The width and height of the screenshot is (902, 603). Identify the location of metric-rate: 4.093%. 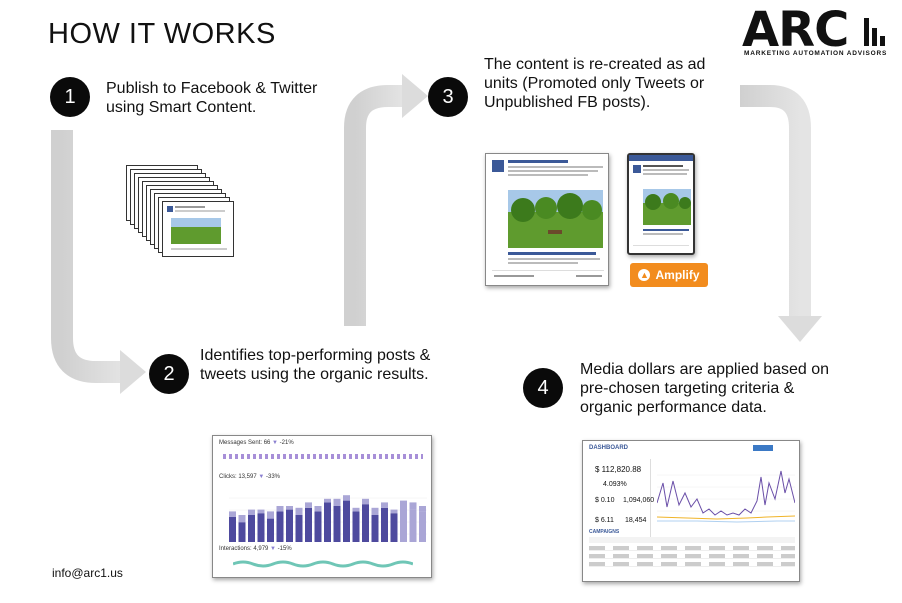
(615, 484).